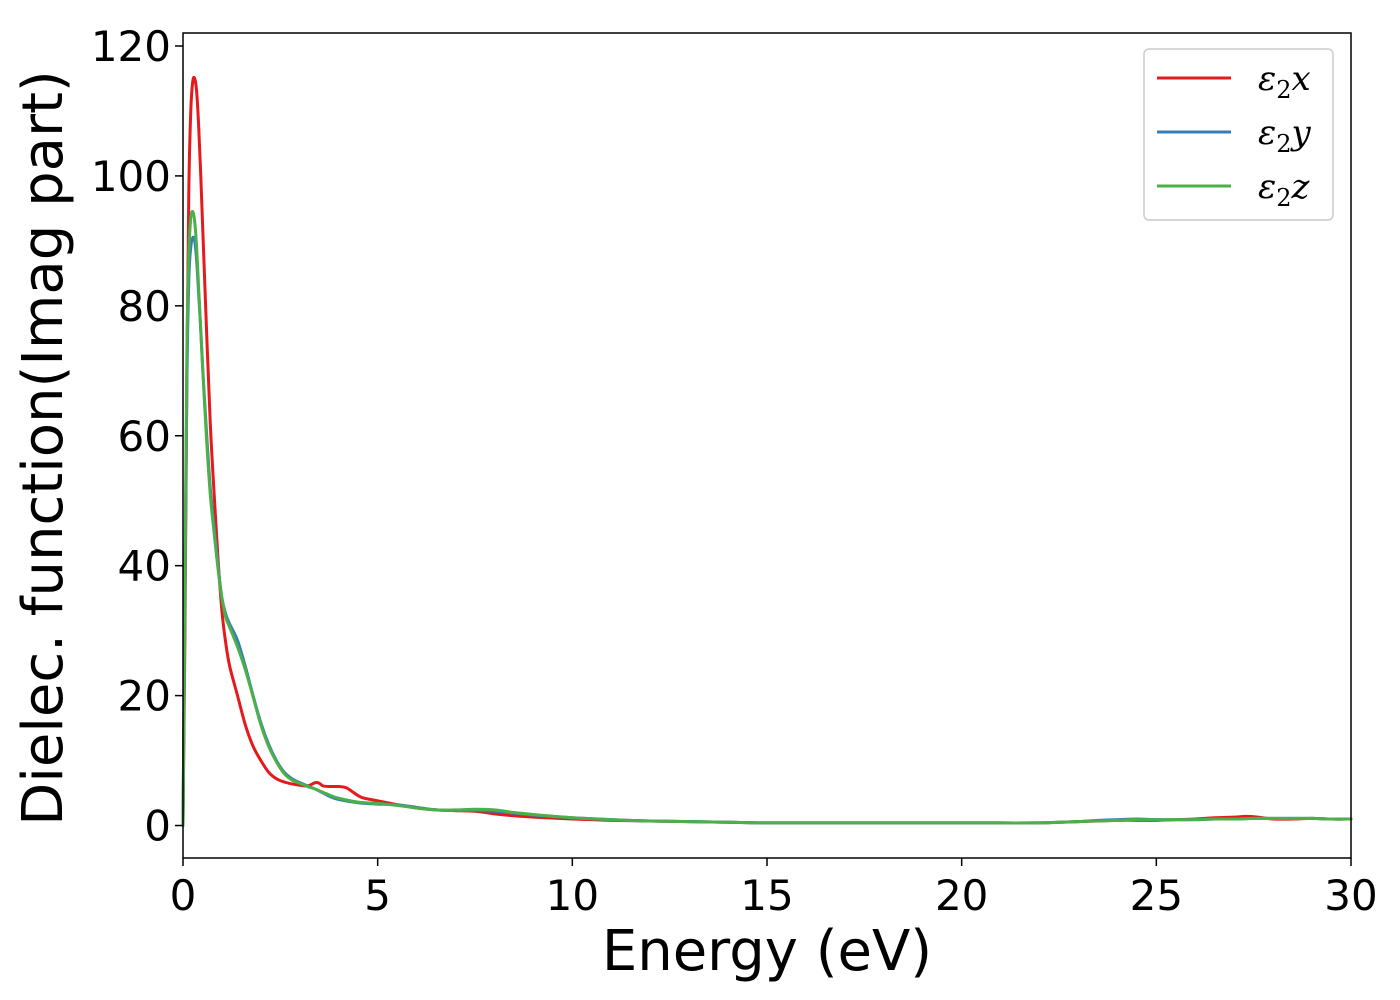 The height and width of the screenshot is (1000, 1400). What do you see at coordinates (144, 436) in the screenshot?
I see `y-tick-label: 60` at bounding box center [144, 436].